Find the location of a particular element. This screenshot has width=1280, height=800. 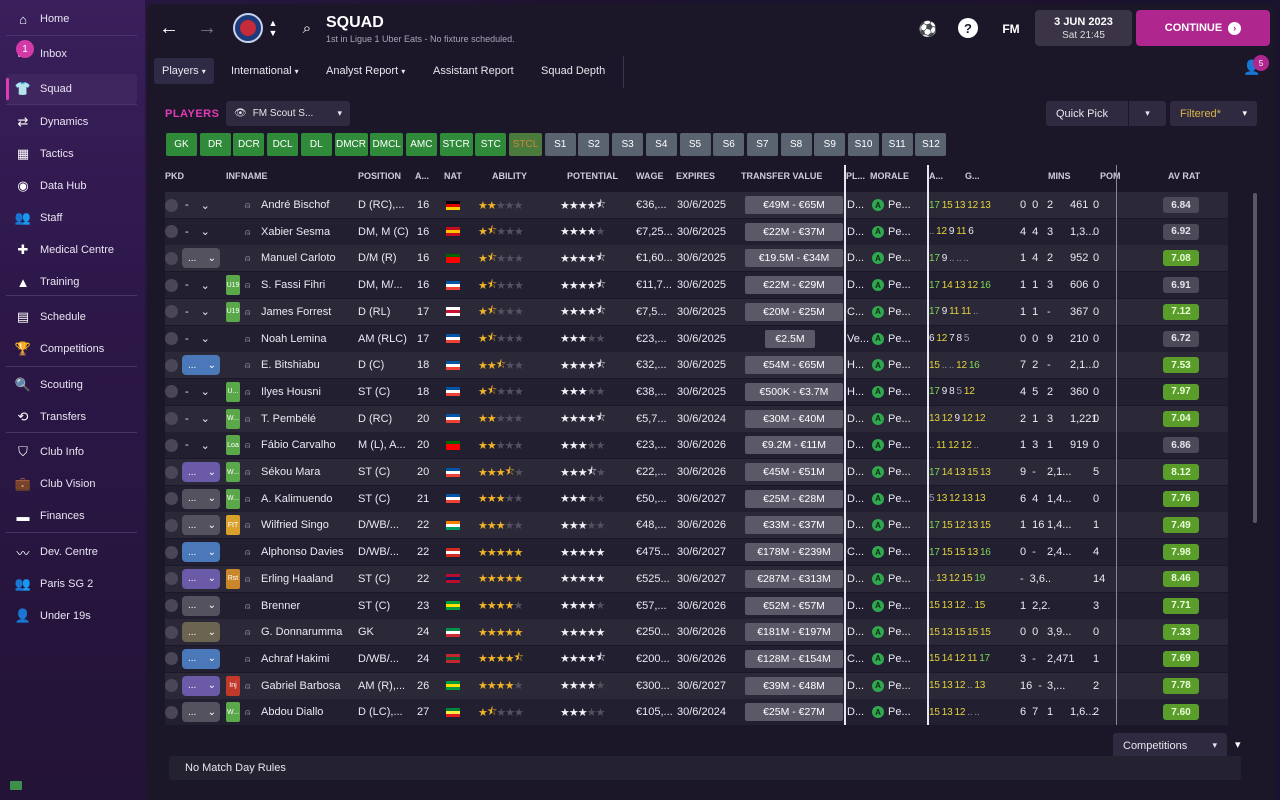

player-name: E. Bitshiabu is located at coordinates (290, 365).